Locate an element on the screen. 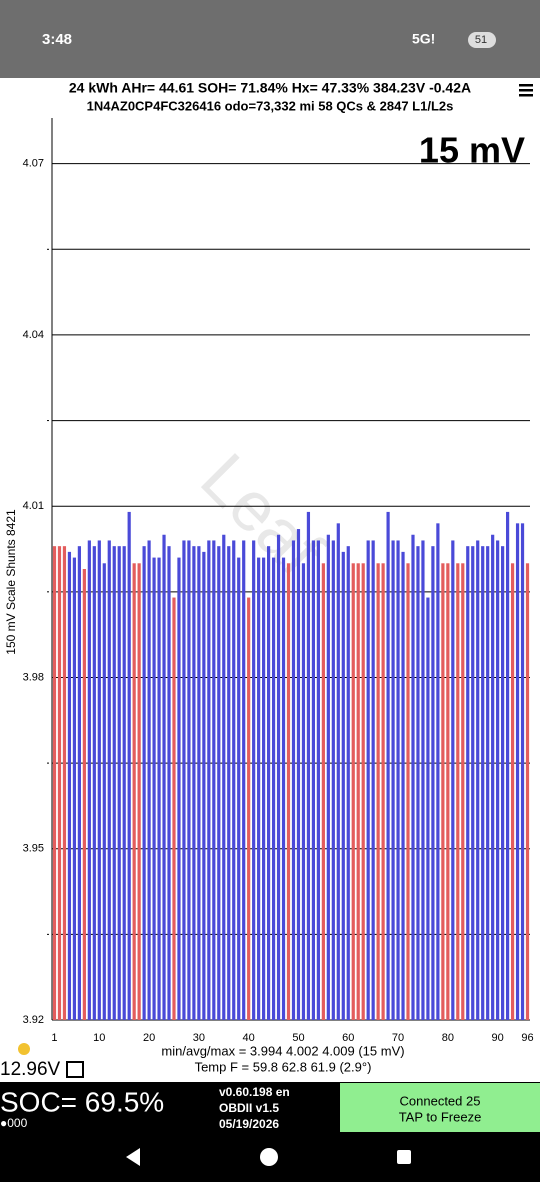  nav-recents is located at coordinates (404, 1157).